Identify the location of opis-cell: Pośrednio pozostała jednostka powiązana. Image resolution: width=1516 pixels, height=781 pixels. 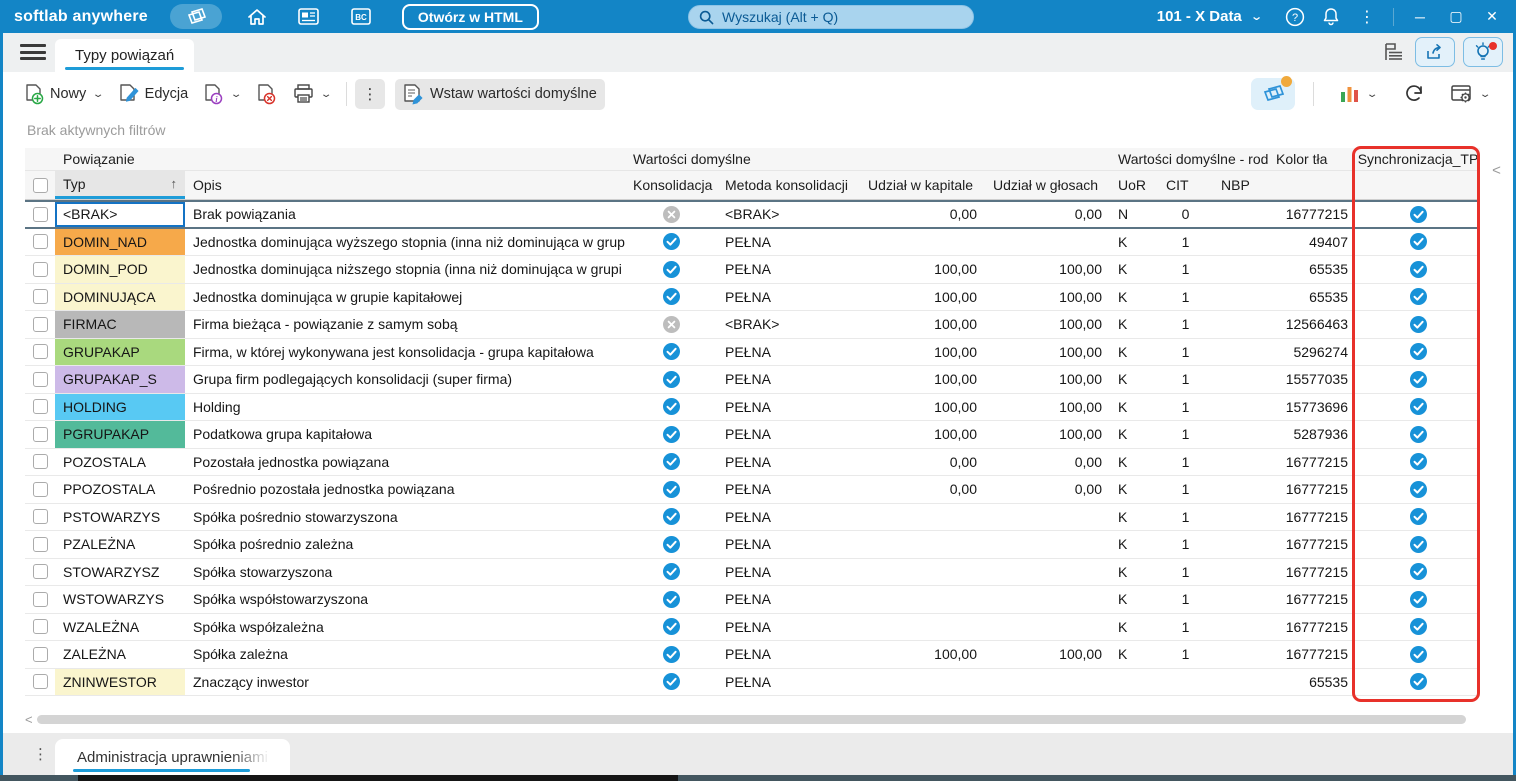
(324, 489).